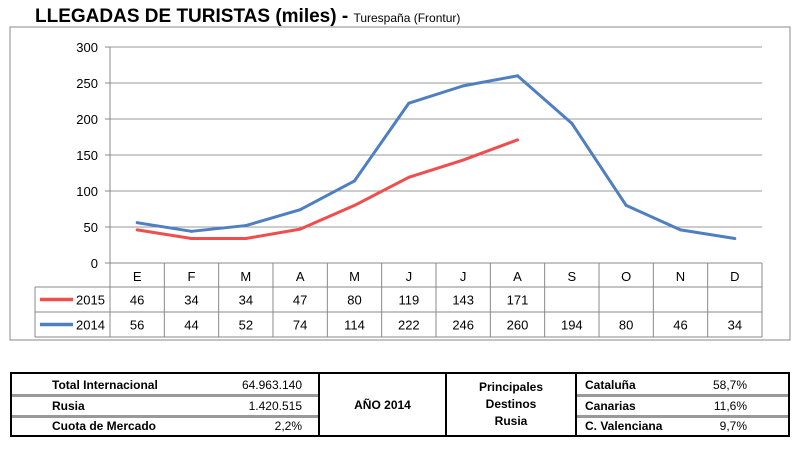 The width and height of the screenshot is (800, 452). Describe the element at coordinates (409, 325) in the screenshot. I see `data-label-2014: 222` at that location.